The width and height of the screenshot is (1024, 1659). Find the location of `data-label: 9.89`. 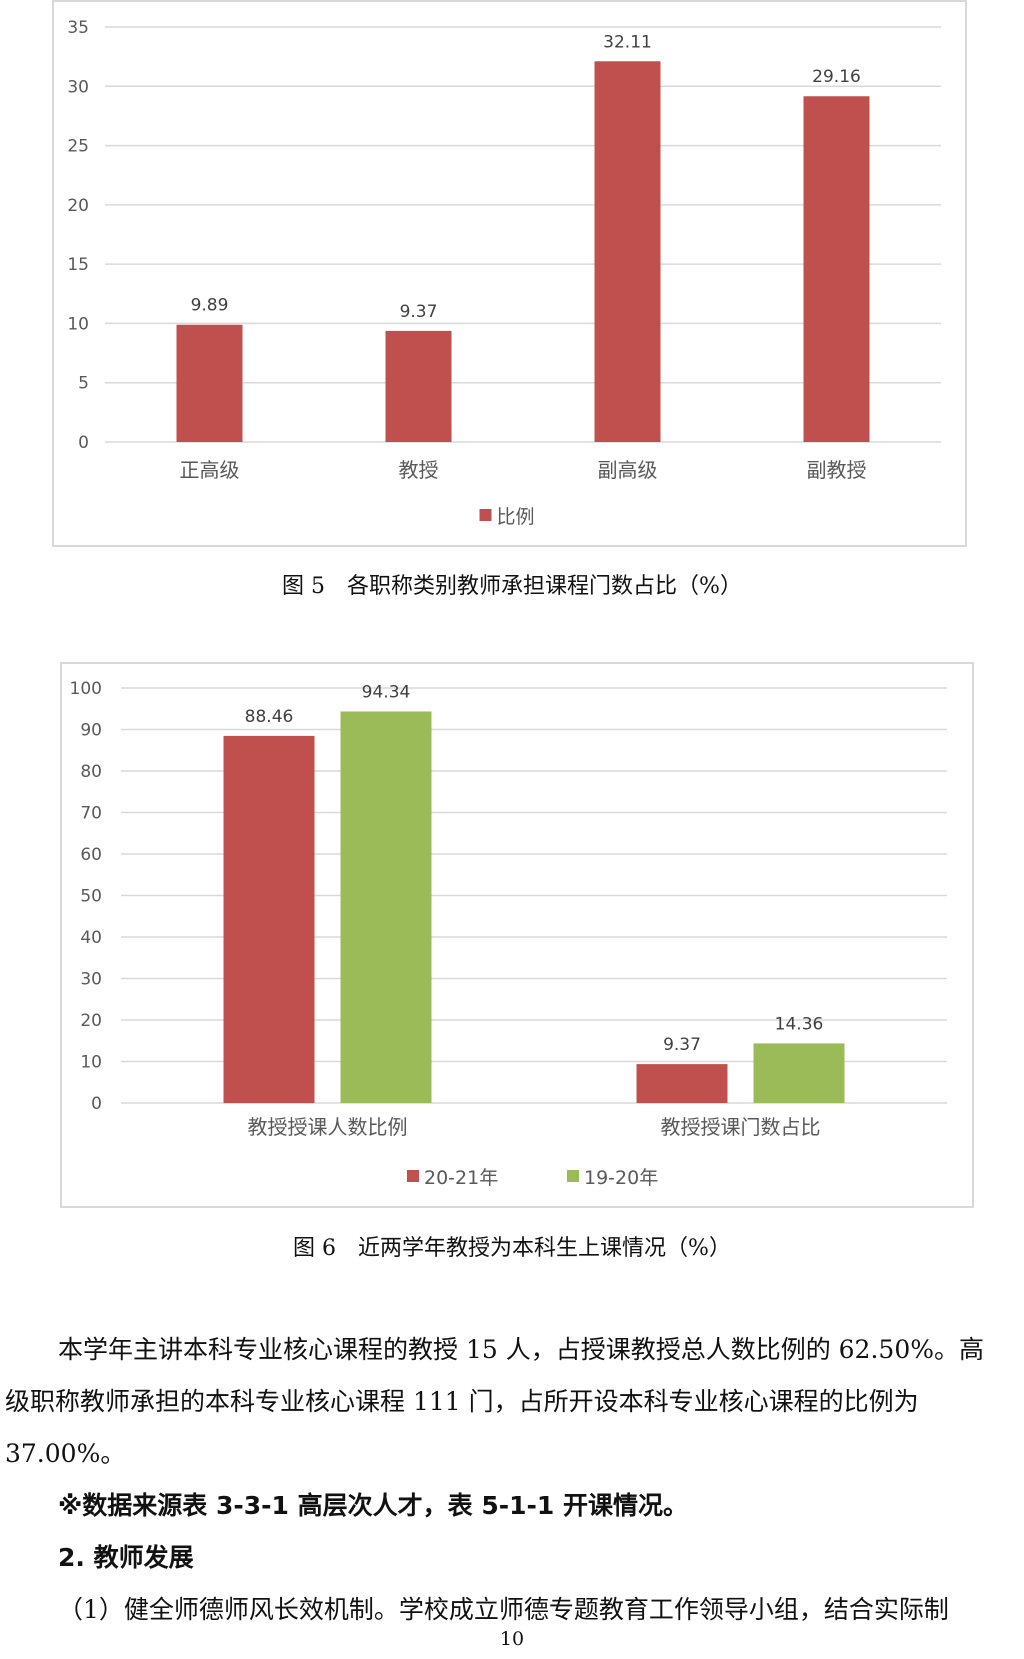

data-label: 9.89 is located at coordinates (210, 306).